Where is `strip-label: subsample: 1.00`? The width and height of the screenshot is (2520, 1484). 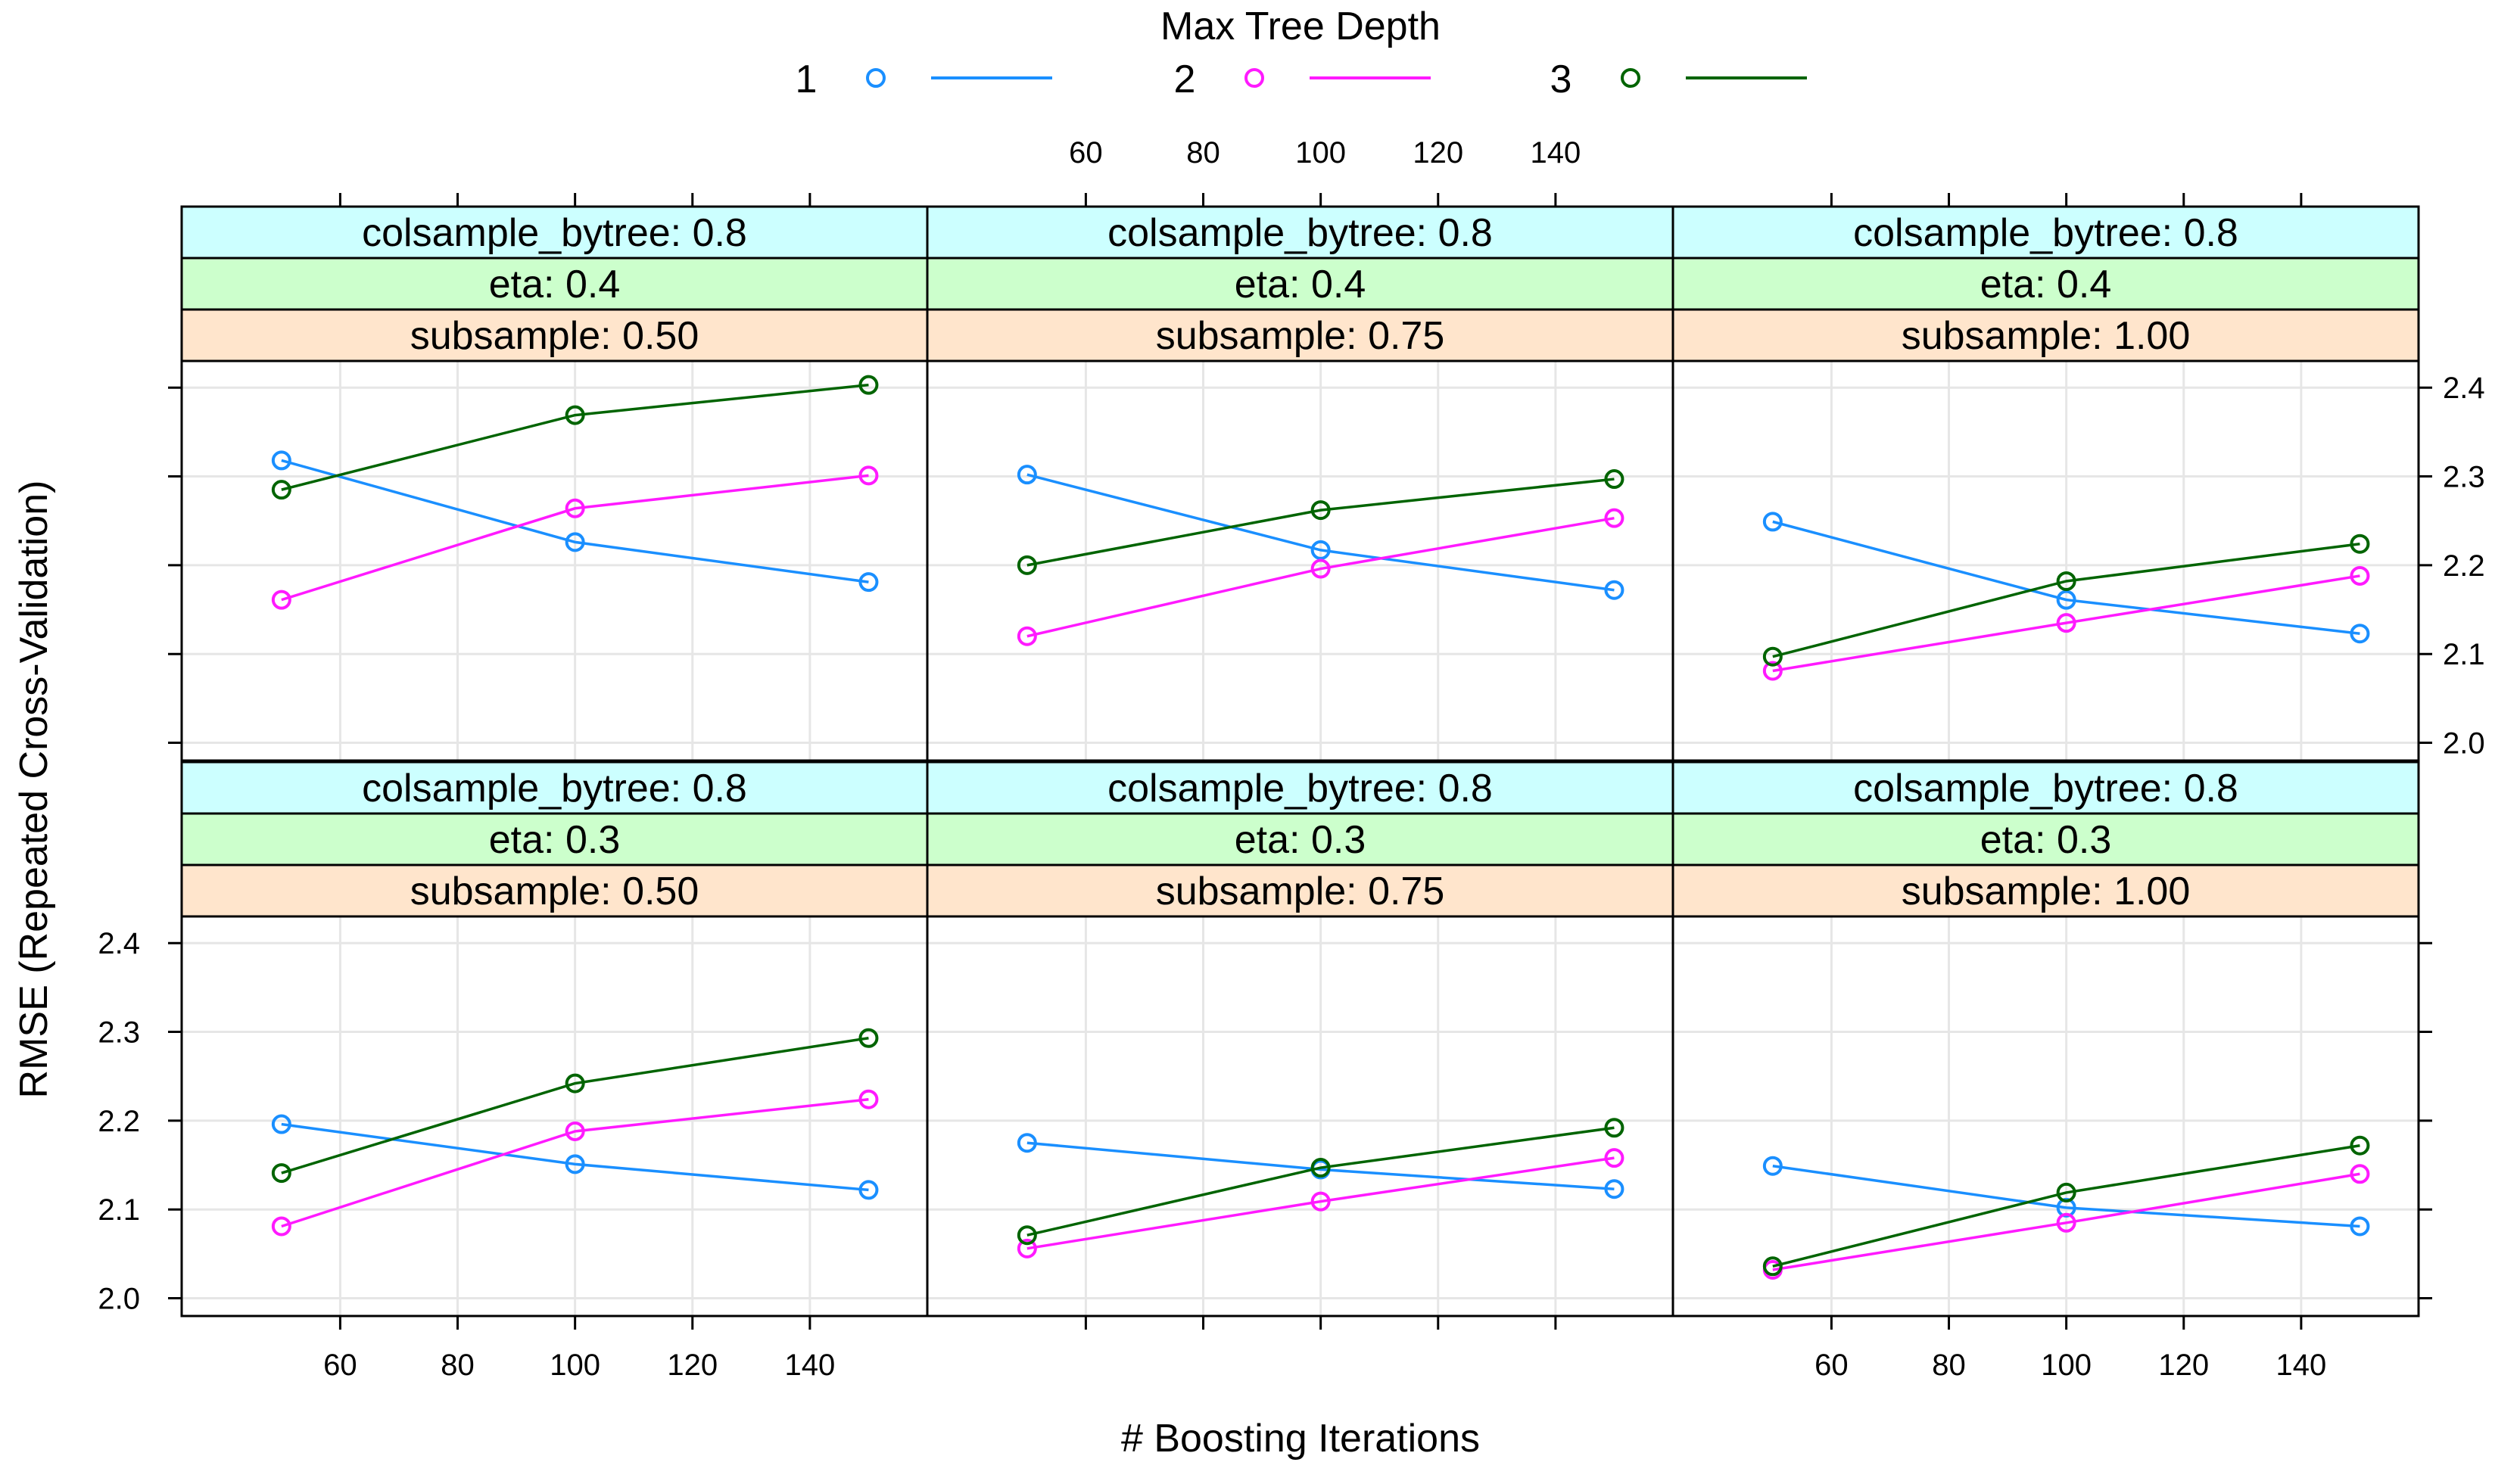
strip-label: subsample: 1.00 is located at coordinates (2046, 336).